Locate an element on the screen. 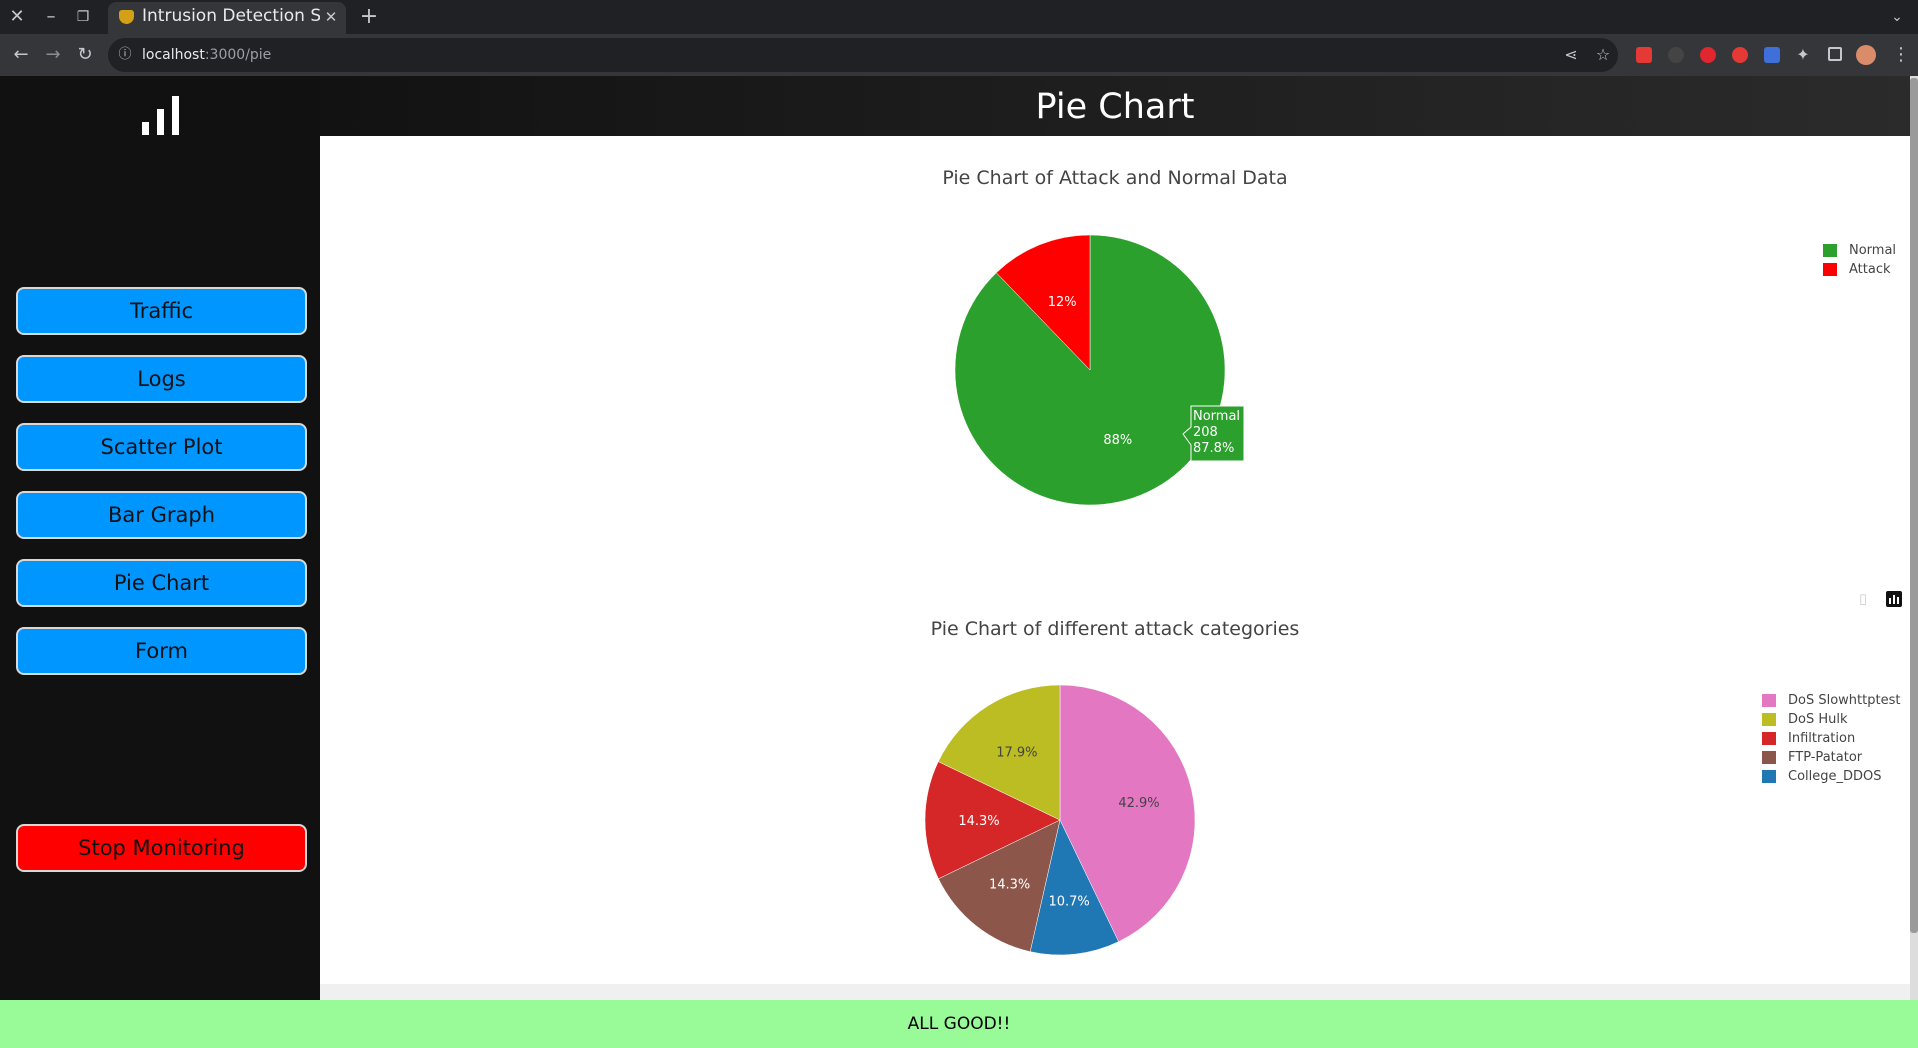 Image resolution: width=1918 pixels, height=1048 pixels. extensions-puzzle-icon: ✦ is located at coordinates (1803, 54).